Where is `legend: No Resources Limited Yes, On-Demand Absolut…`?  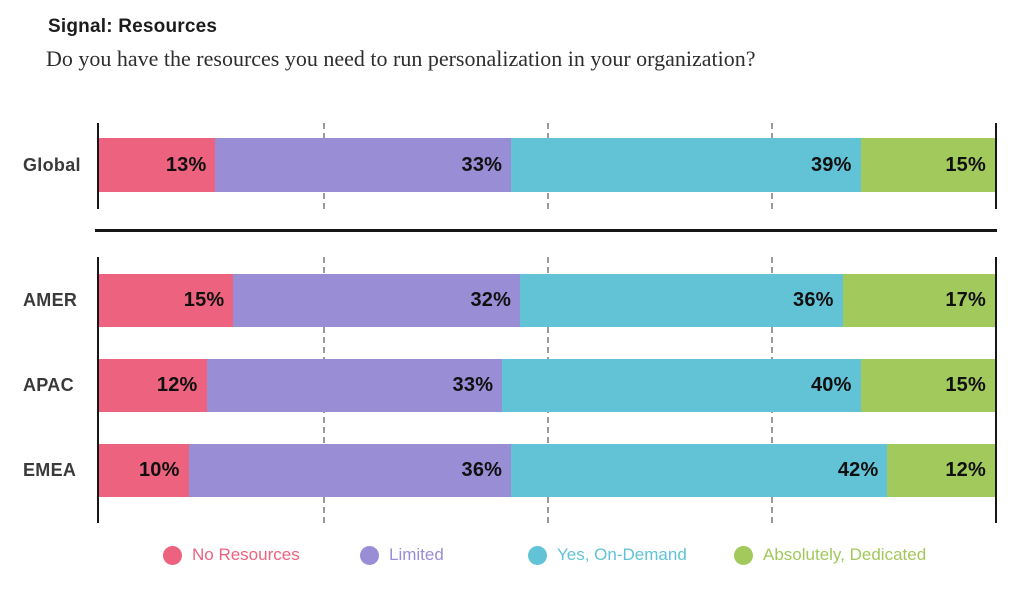
legend: No Resources Limited Yes, On-Demand Absolut… is located at coordinates (512, 557).